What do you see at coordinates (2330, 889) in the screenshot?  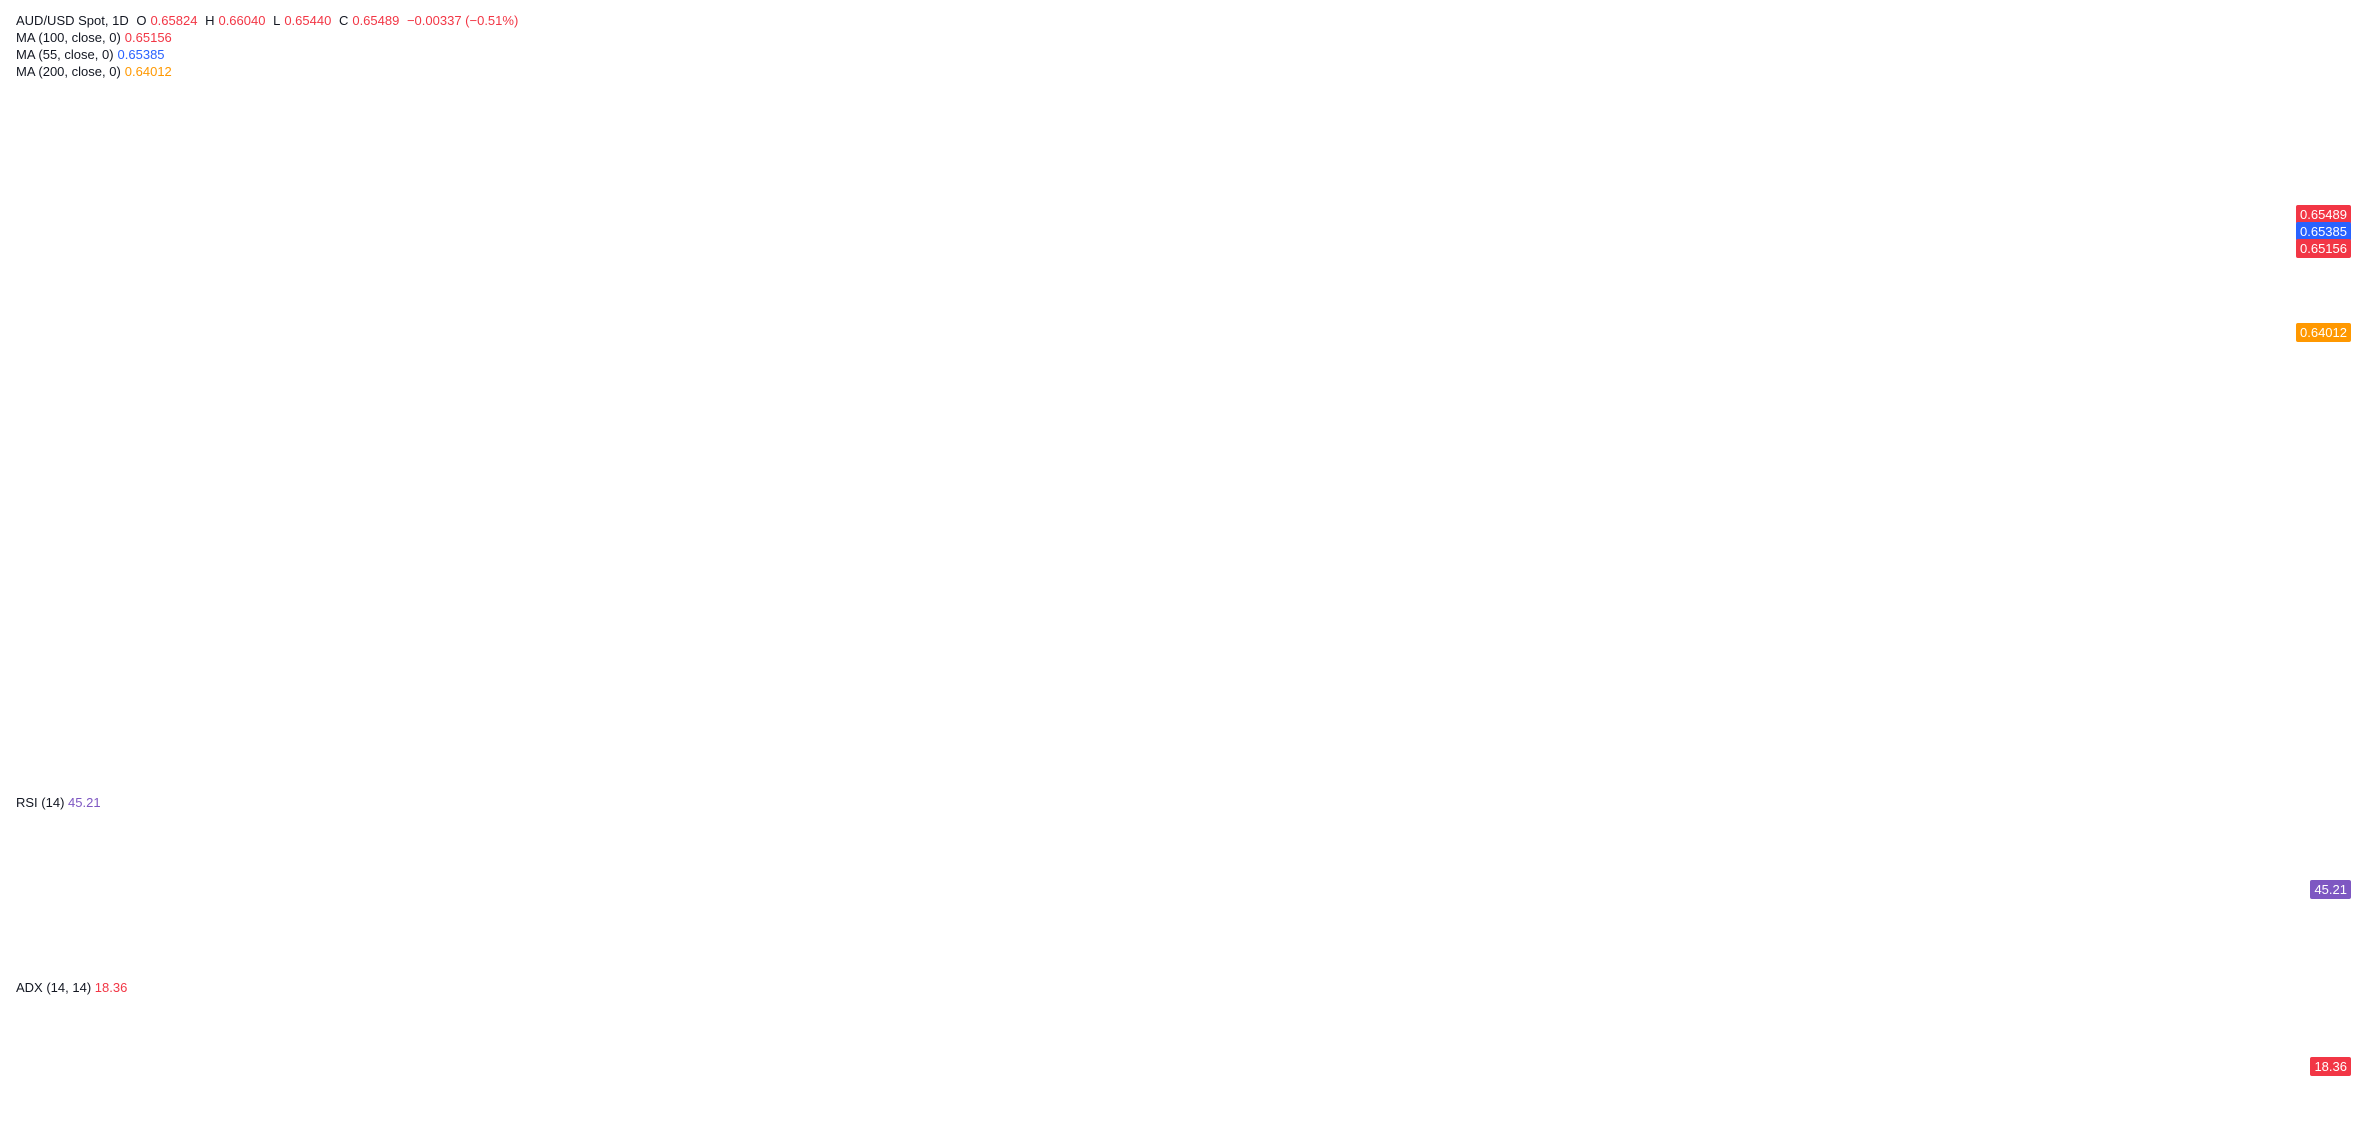 I see `rsi-value-badge: 45.21` at bounding box center [2330, 889].